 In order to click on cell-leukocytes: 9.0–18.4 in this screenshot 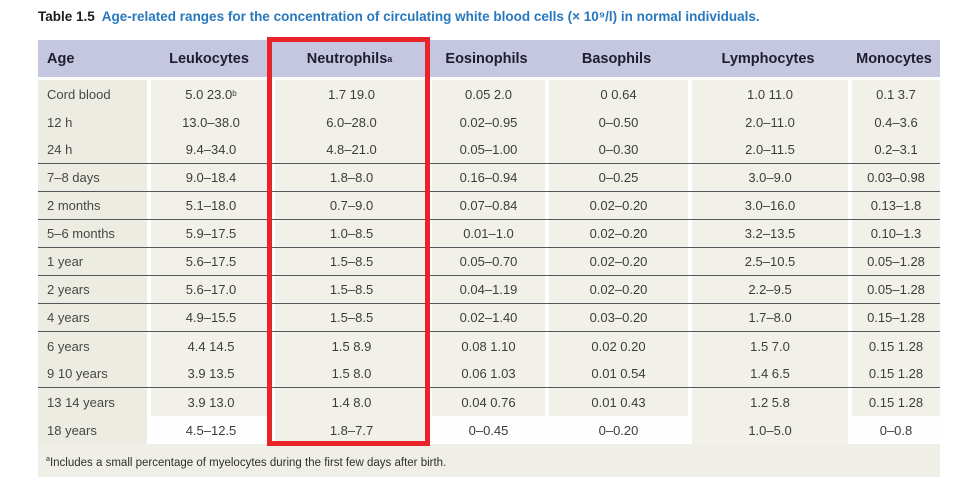, I will do `click(209, 177)`.